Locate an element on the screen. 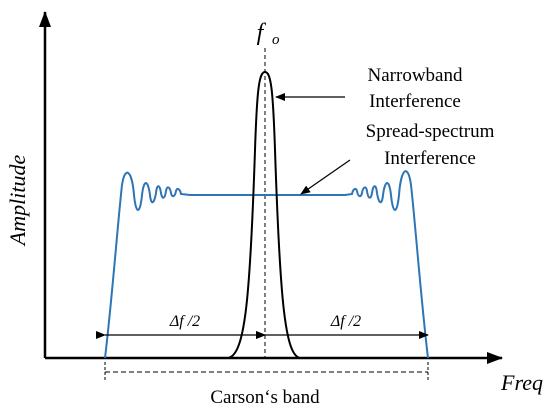 The width and height of the screenshot is (550, 413). narrowband-label: Interference is located at coordinates (415, 101).